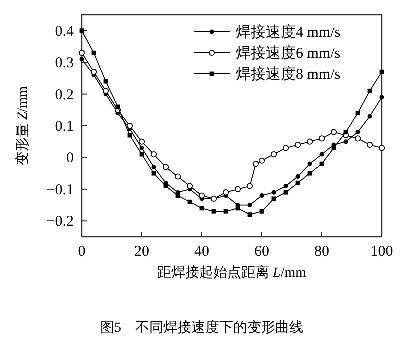 This screenshot has width=405, height=346. What do you see at coordinates (142, 252) in the screenshot?
I see `x-tick-label: 20` at bounding box center [142, 252].